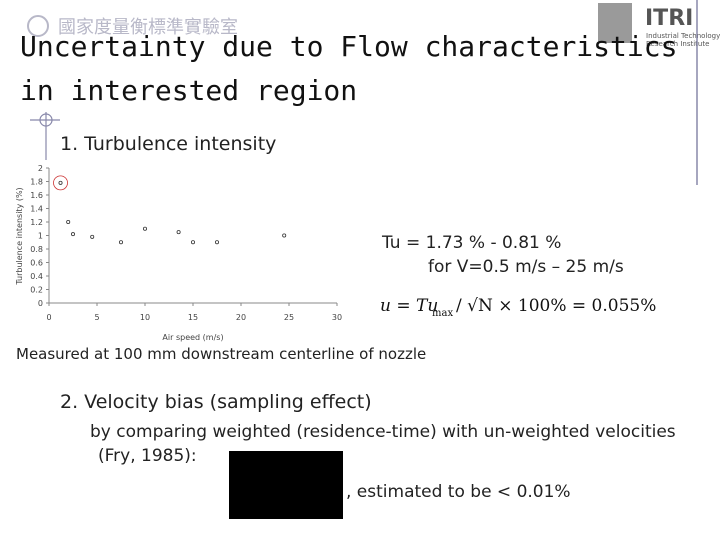 Image resolution: width=720 pixels, height=540 pixels. Describe the element at coordinates (677, 44) in the screenshot. I see `itri-sub: Research Institute` at that location.